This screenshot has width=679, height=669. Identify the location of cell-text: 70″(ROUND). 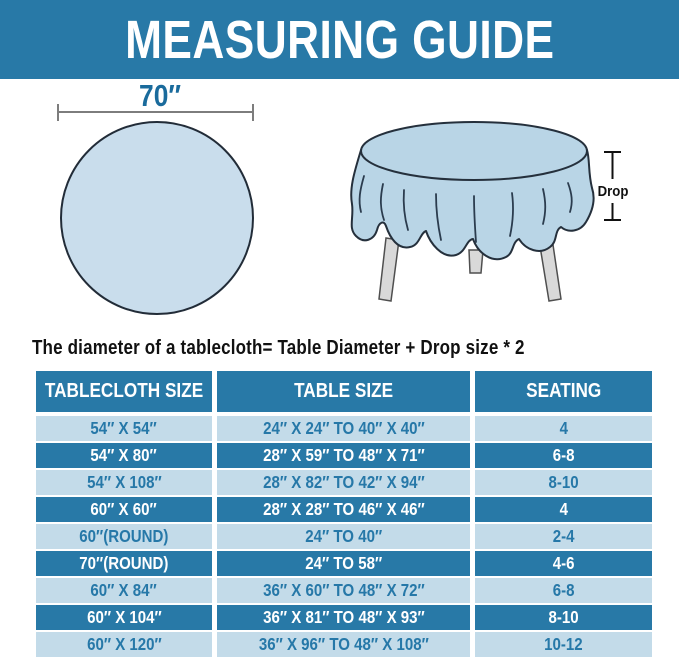
(124, 563).